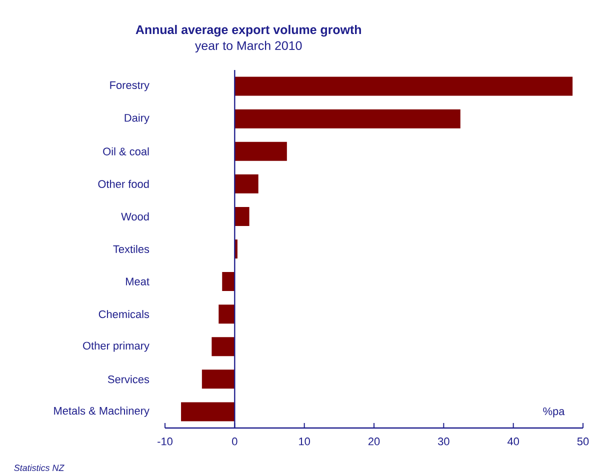  Describe the element at coordinates (123, 184) in the screenshot. I see `y-tick-label: Other food` at that location.